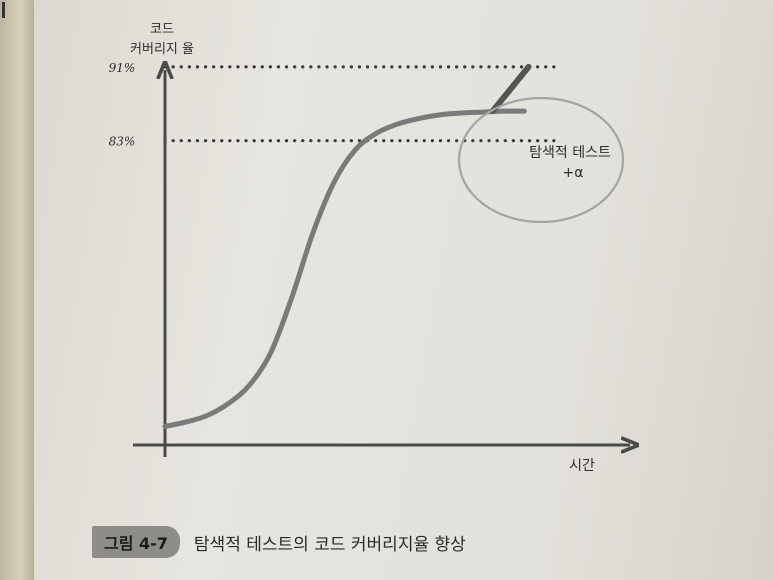 This screenshot has width=773, height=580. What do you see at coordinates (162, 29) in the screenshot?
I see `y-axis-label-line: 코드` at bounding box center [162, 29].